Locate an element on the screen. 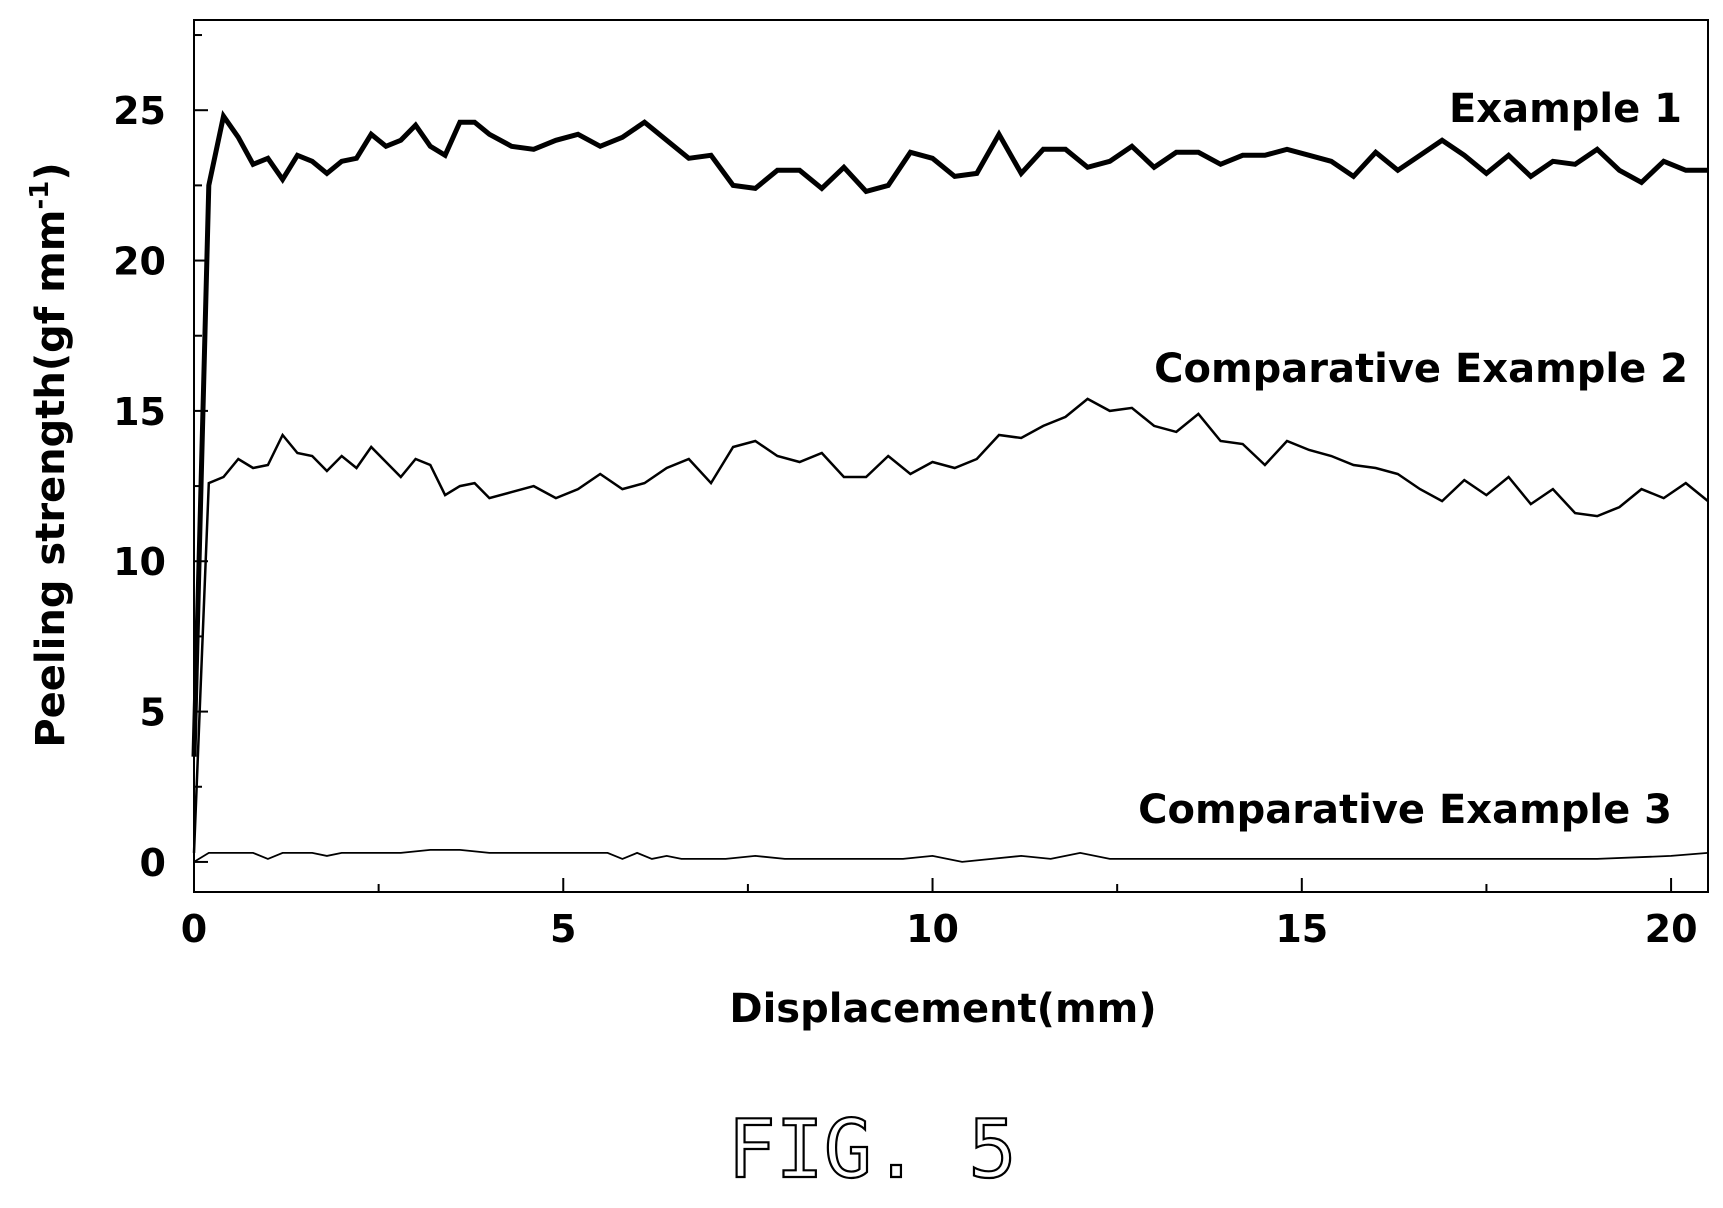 This screenshot has height=1208, width=1723. y-axis-title: Peeling strength(gf mm-1) is located at coordinates (49, 454).